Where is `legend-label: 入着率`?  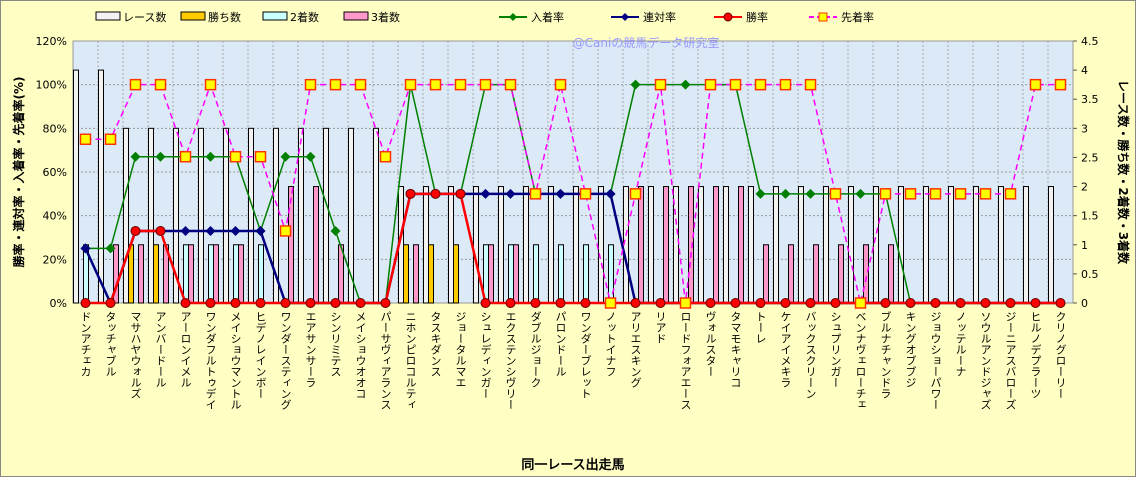 legend-label: 入着率 is located at coordinates (547, 17).